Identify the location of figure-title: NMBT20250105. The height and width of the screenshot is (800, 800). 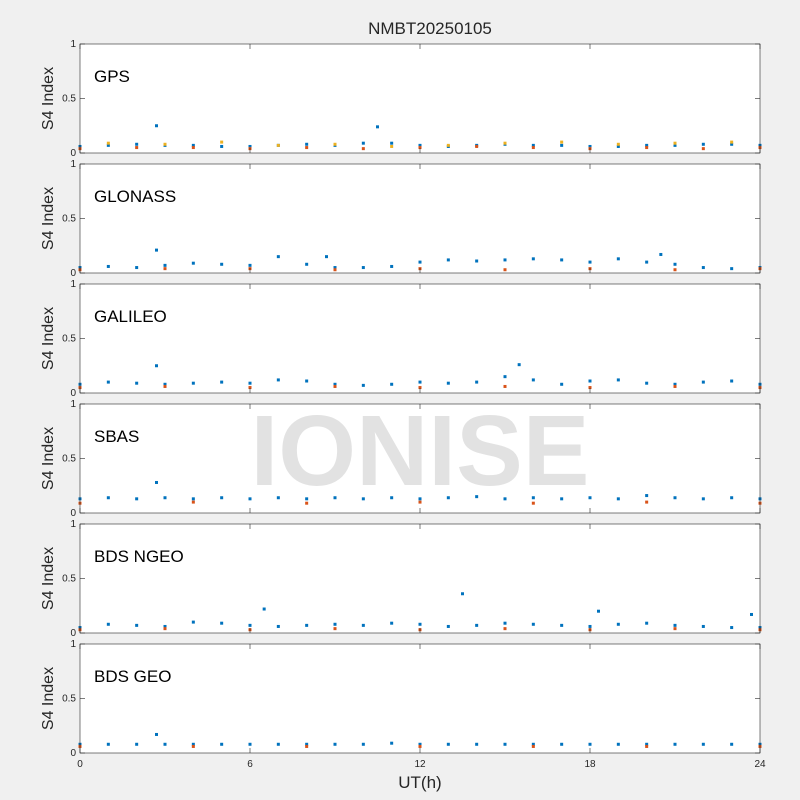
(430, 28).